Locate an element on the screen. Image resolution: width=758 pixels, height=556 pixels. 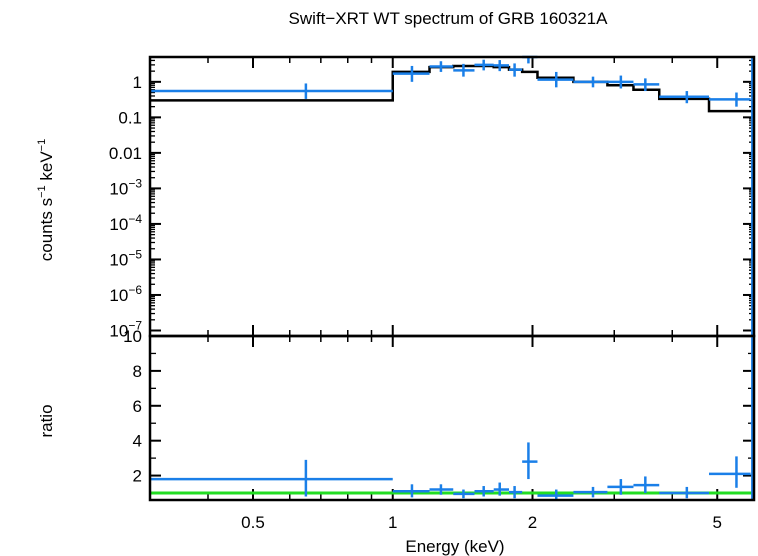
y-tick-label: 1 is located at coordinates (137, 82).